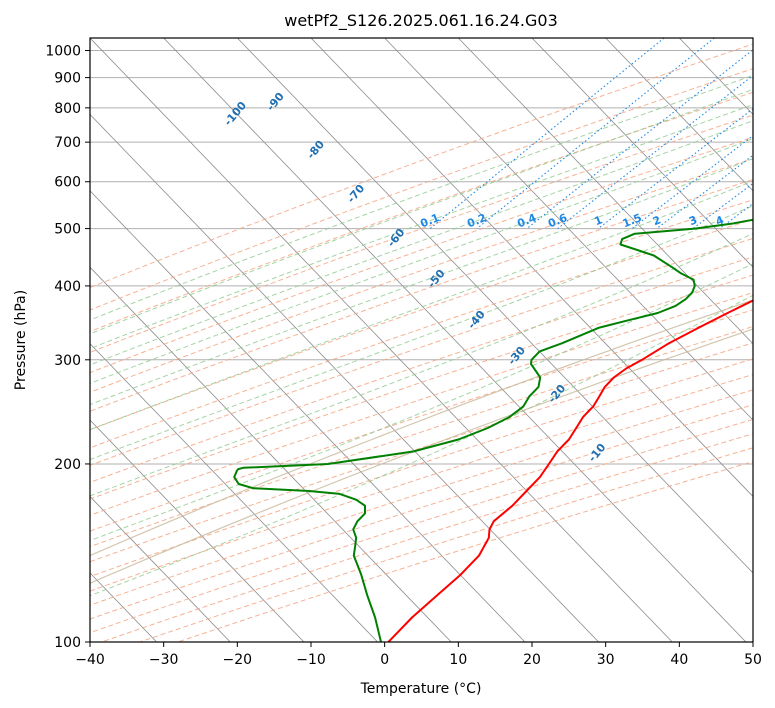 This screenshot has height=708, width=775. What do you see at coordinates (238, 660) in the screenshot?
I see `x-tick-label: −20` at bounding box center [238, 660].